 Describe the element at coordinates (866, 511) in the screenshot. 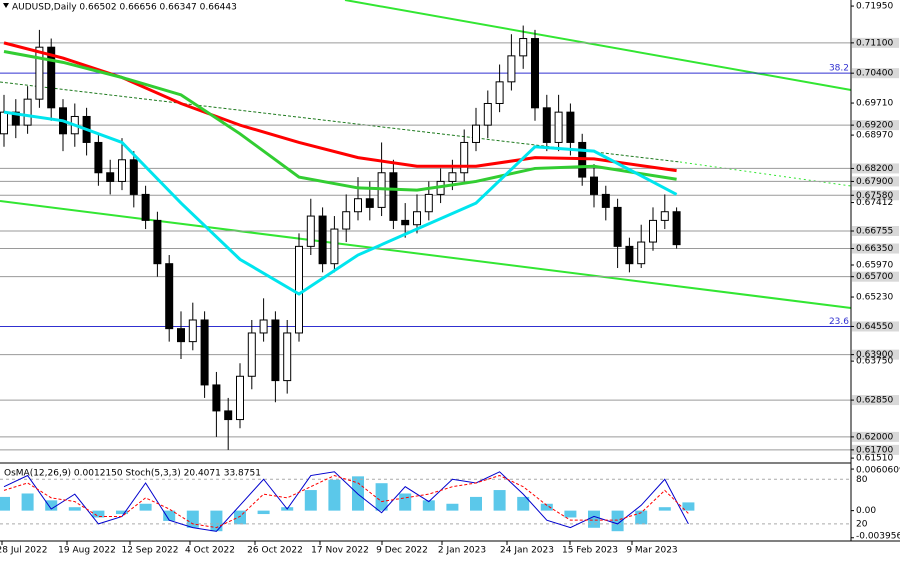

I see `osma-tick-label: 0.00` at that location.